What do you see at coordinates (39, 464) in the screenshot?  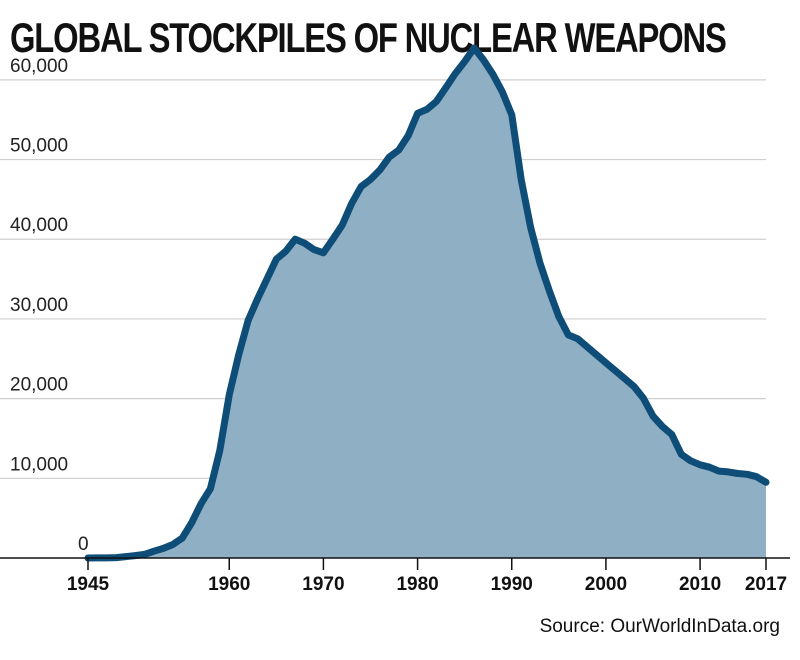 I see `y-tick-label: 10,000` at bounding box center [39, 464].